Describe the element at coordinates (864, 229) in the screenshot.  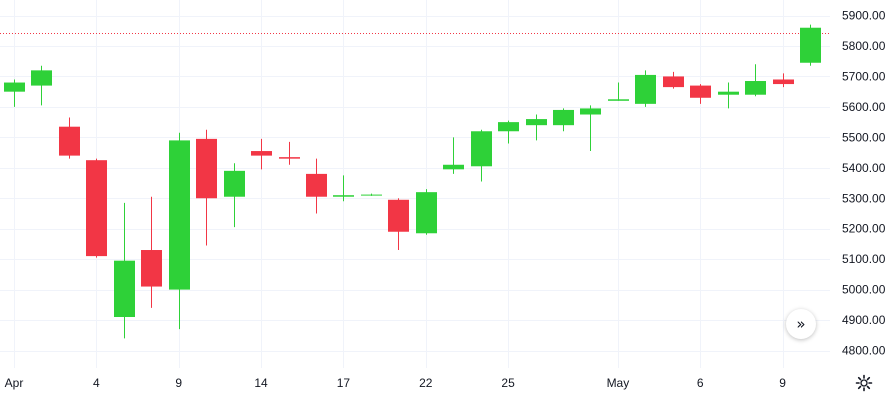
I see `price-axis-label: 5200.00` at that location.